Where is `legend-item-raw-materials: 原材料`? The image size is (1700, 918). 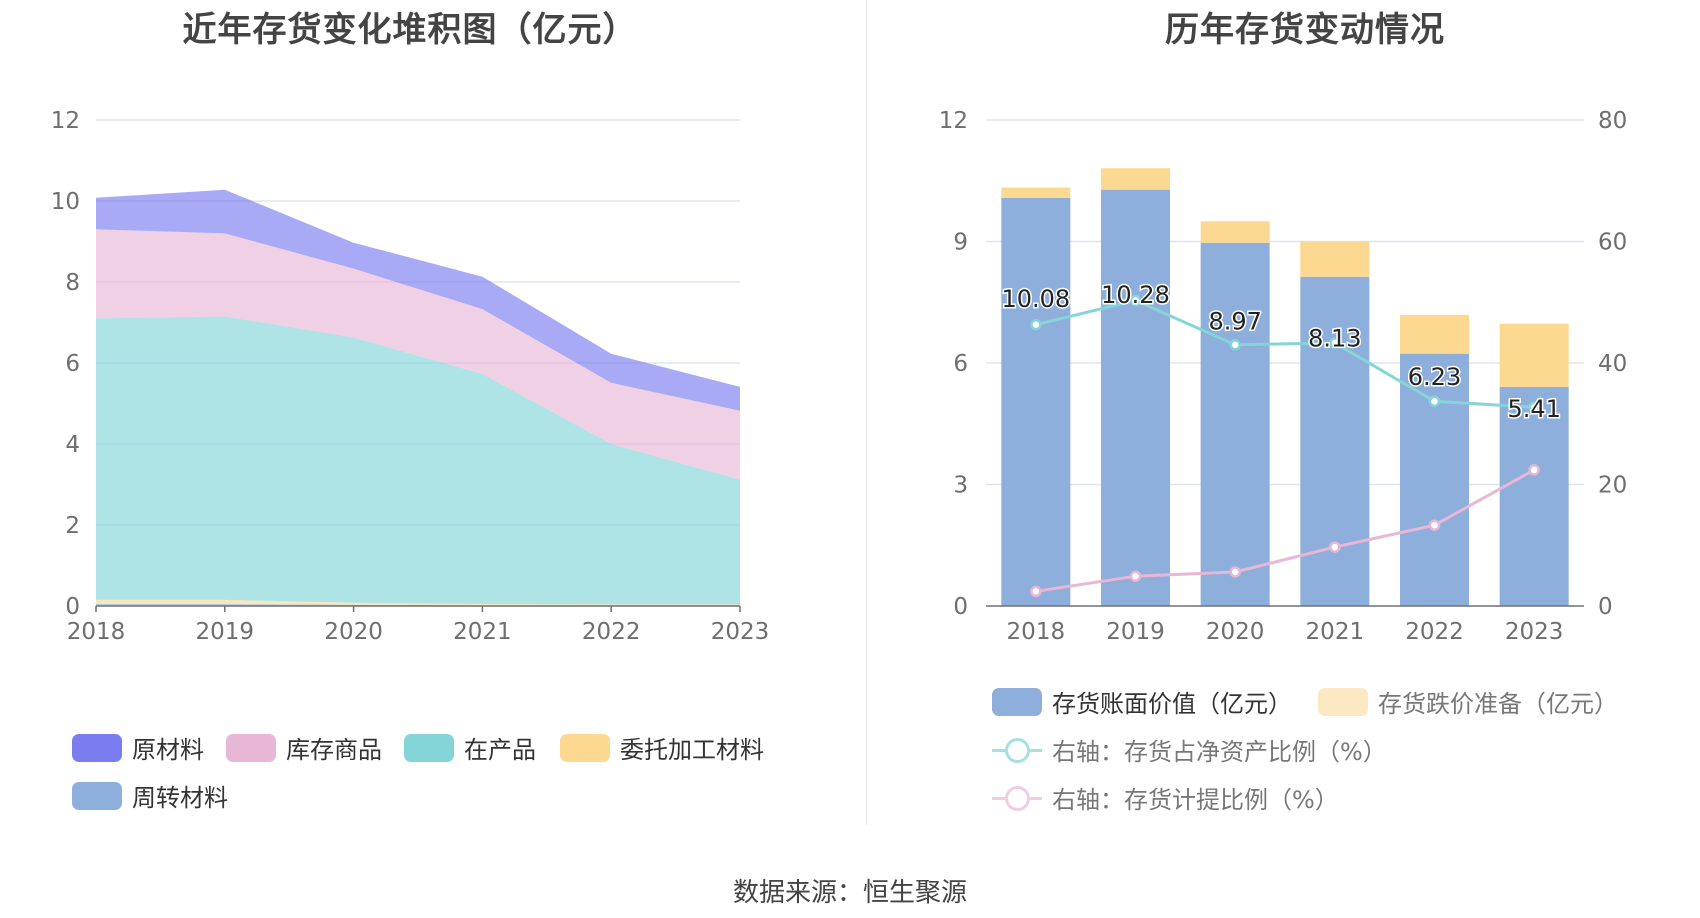
legend-item-raw-materials: 原材料 is located at coordinates (138, 747).